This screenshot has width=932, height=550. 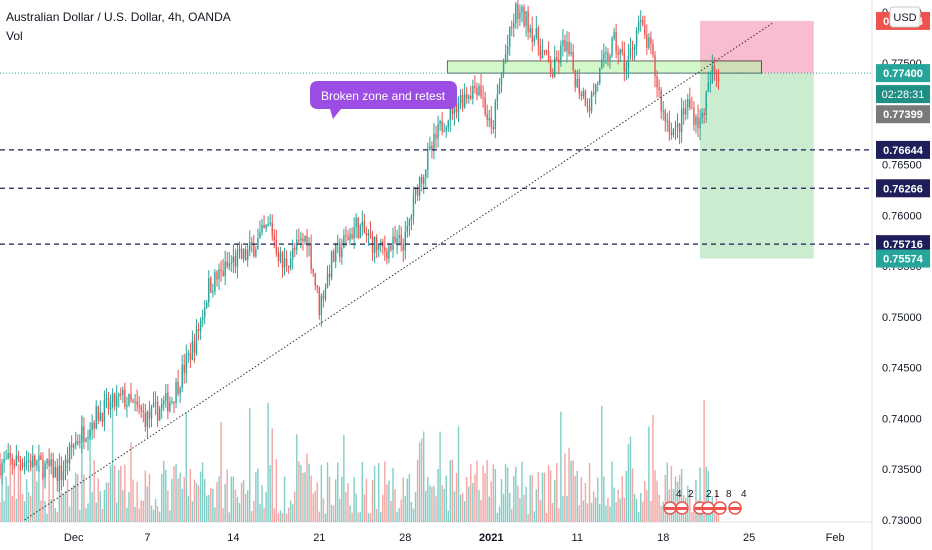 What do you see at coordinates (383, 100) in the screenshot?
I see `annotation-callout: Broken zone and retest` at bounding box center [383, 100].